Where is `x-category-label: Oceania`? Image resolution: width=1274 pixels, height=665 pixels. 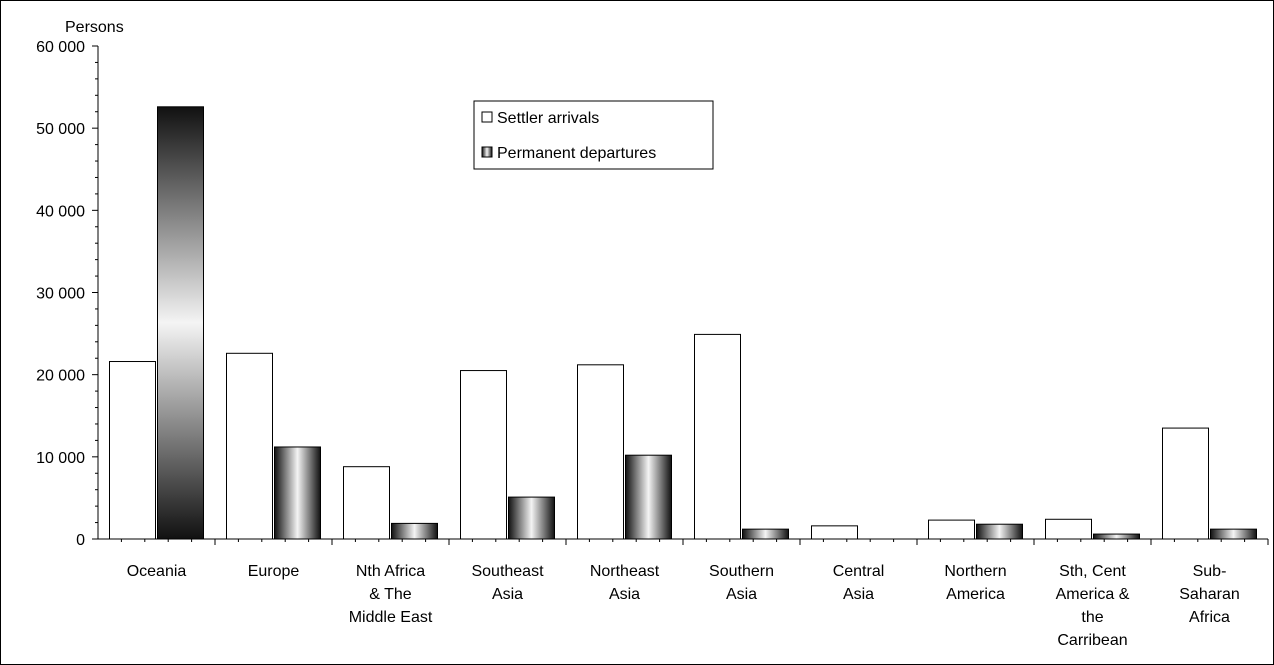
x-category-label: Oceania is located at coordinates (157, 571).